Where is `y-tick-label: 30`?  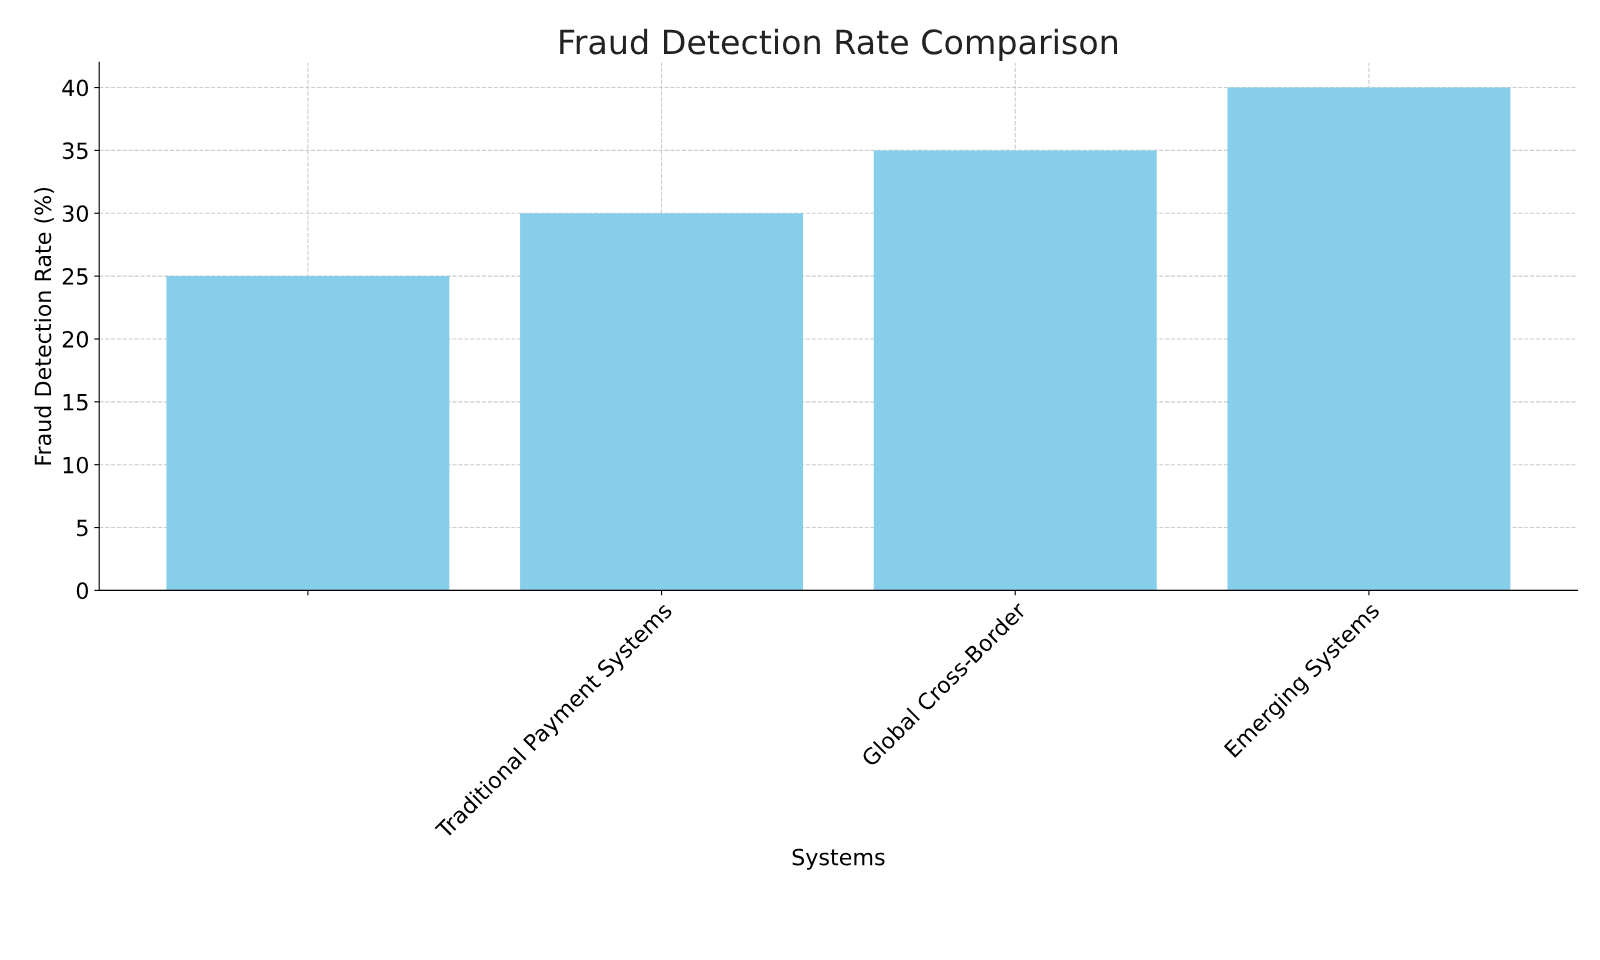
y-tick-label: 30 is located at coordinates (75, 214).